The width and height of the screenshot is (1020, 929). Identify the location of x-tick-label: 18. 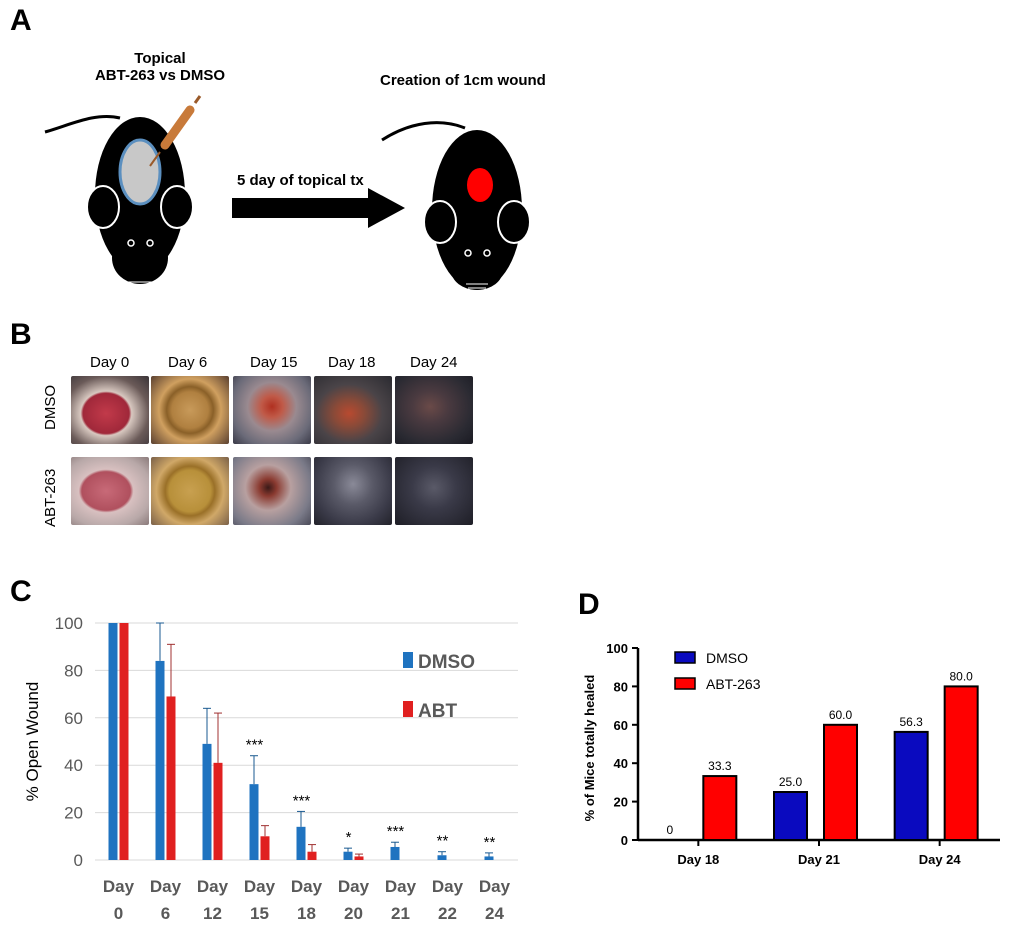
(306, 913).